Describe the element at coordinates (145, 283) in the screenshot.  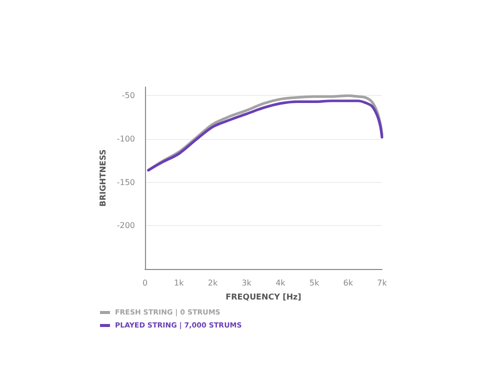
I see `x-tick-label: 0` at that location.